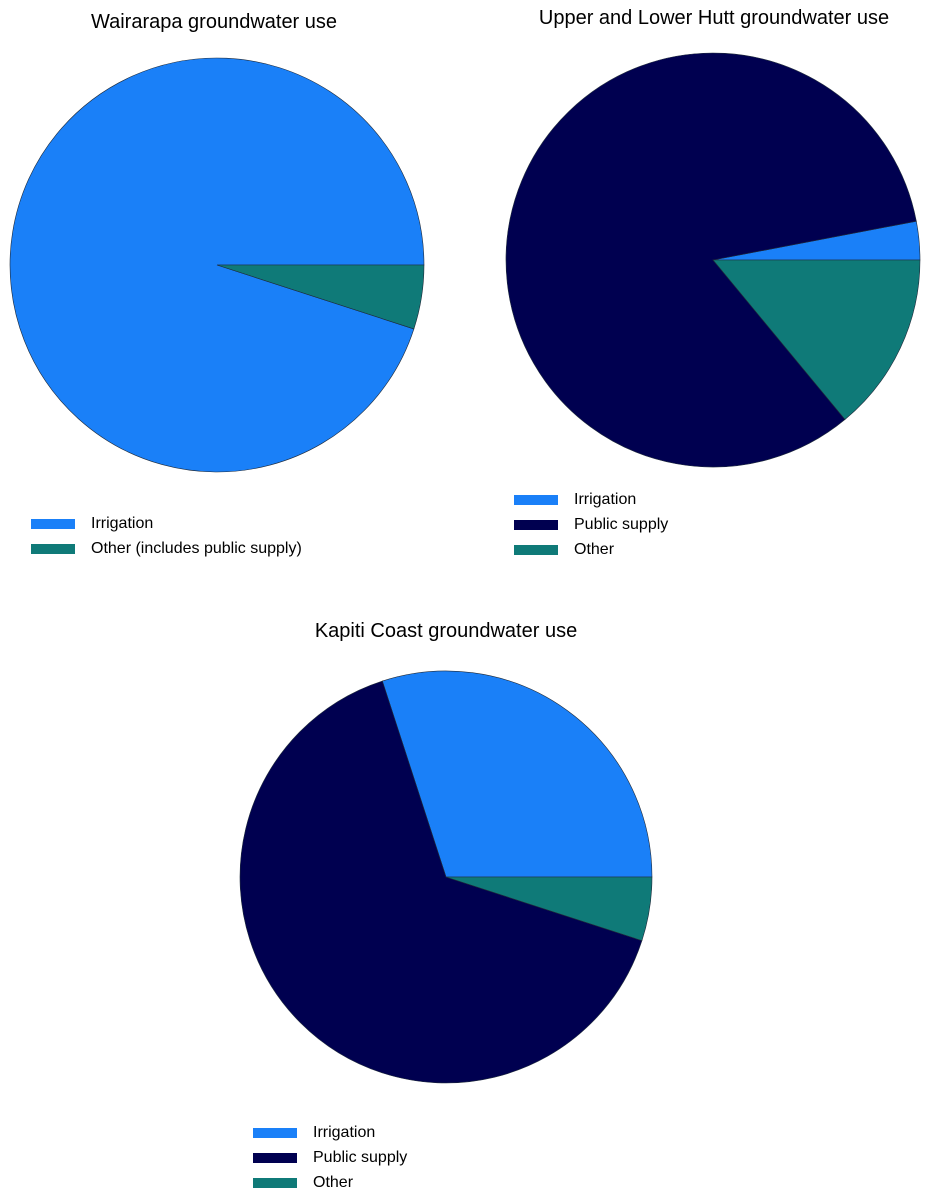 This screenshot has width=928, height=1195. Describe the element at coordinates (441, 882) in the screenshot. I see `pie-slice-public-supply` at that location.